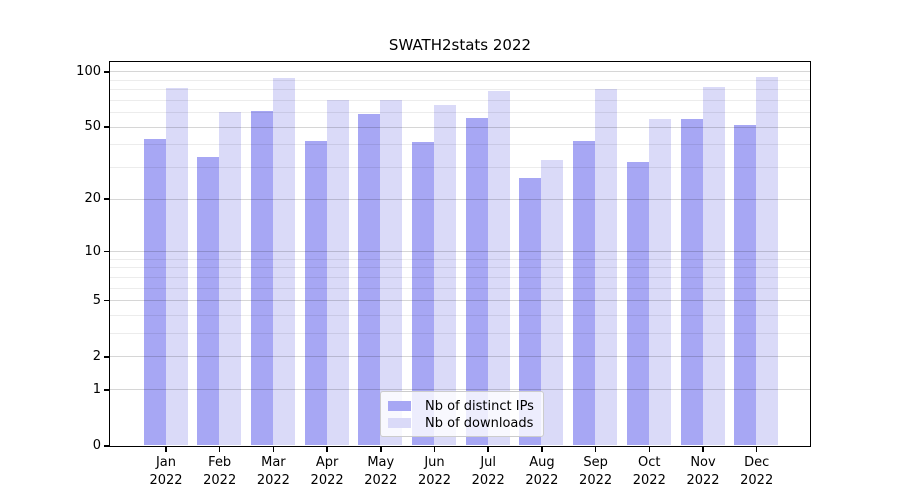  What do you see at coordinates (273, 449) in the screenshot?
I see `x-tick-mar` at bounding box center [273, 449].